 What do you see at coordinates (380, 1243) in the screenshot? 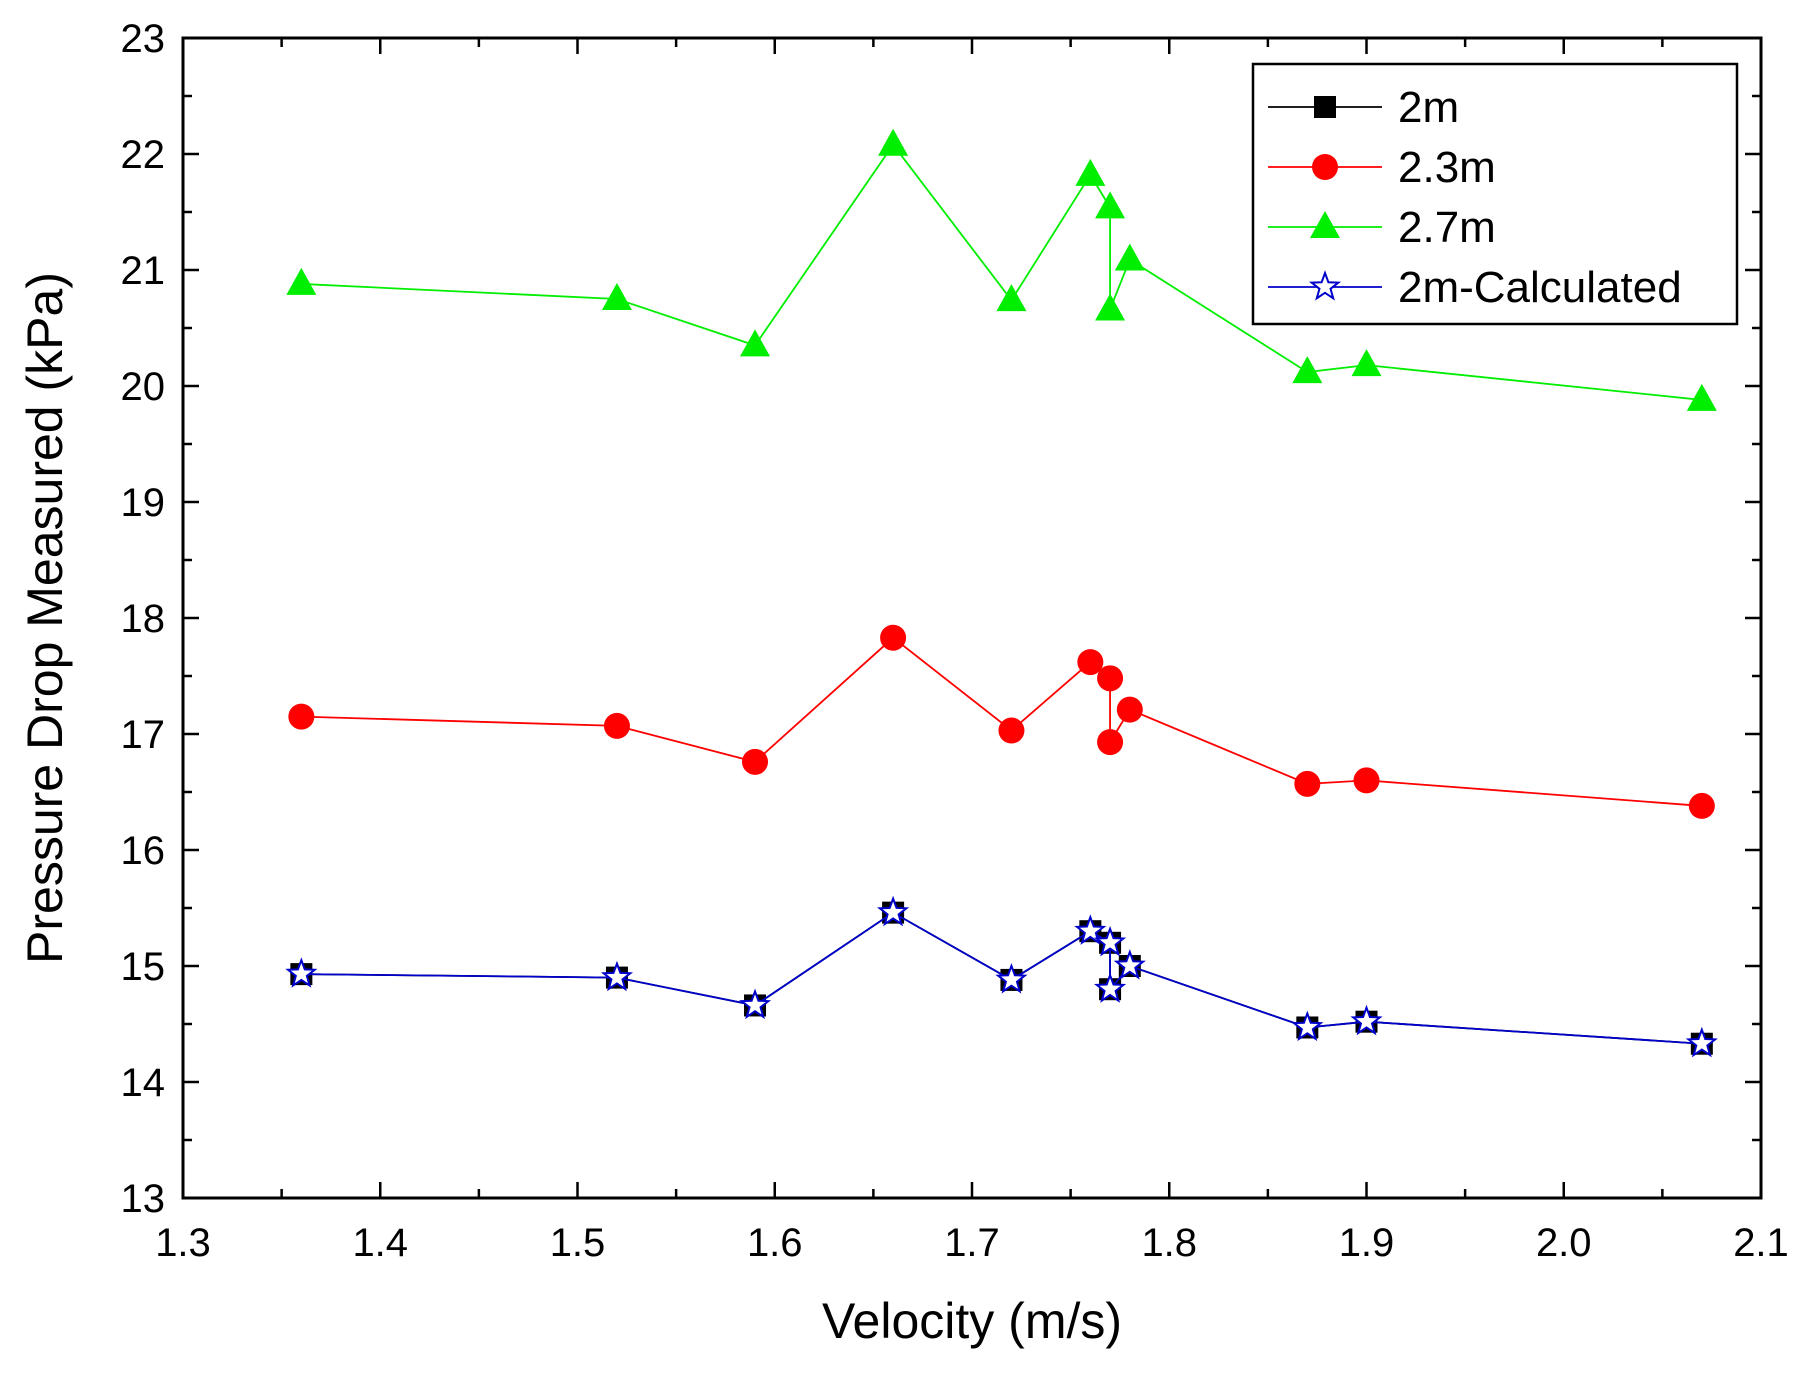
I see `x-tick-label: 1.4` at bounding box center [380, 1243].